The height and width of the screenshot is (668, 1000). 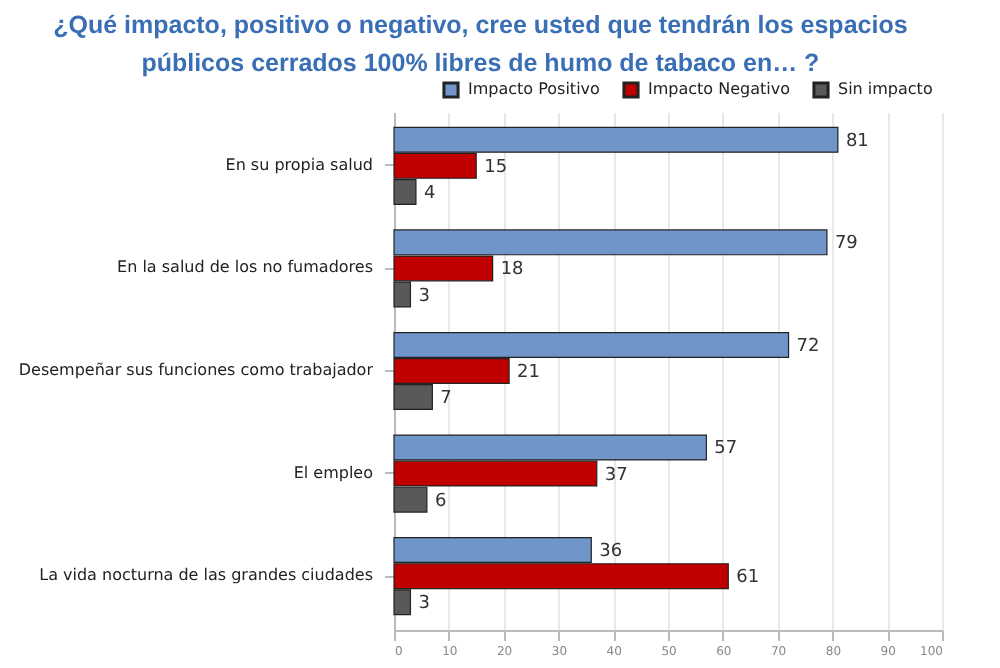 What do you see at coordinates (726, 449) in the screenshot?
I see `data-label: 57` at bounding box center [726, 449].